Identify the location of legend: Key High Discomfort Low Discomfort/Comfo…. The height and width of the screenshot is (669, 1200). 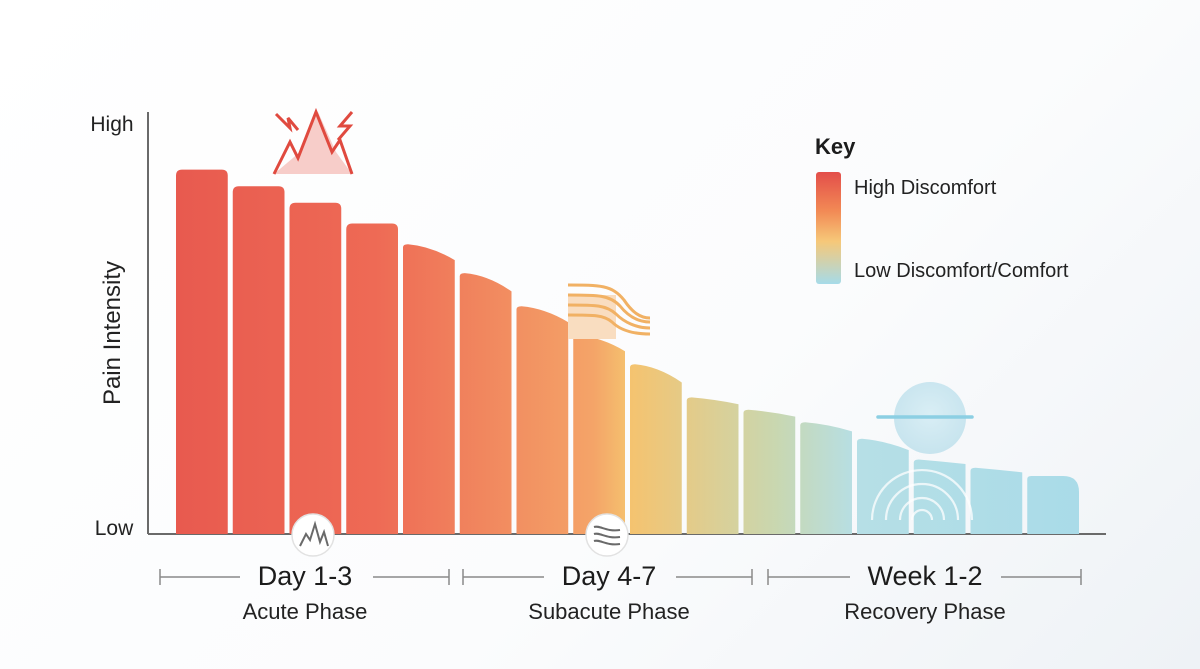
(942, 209).